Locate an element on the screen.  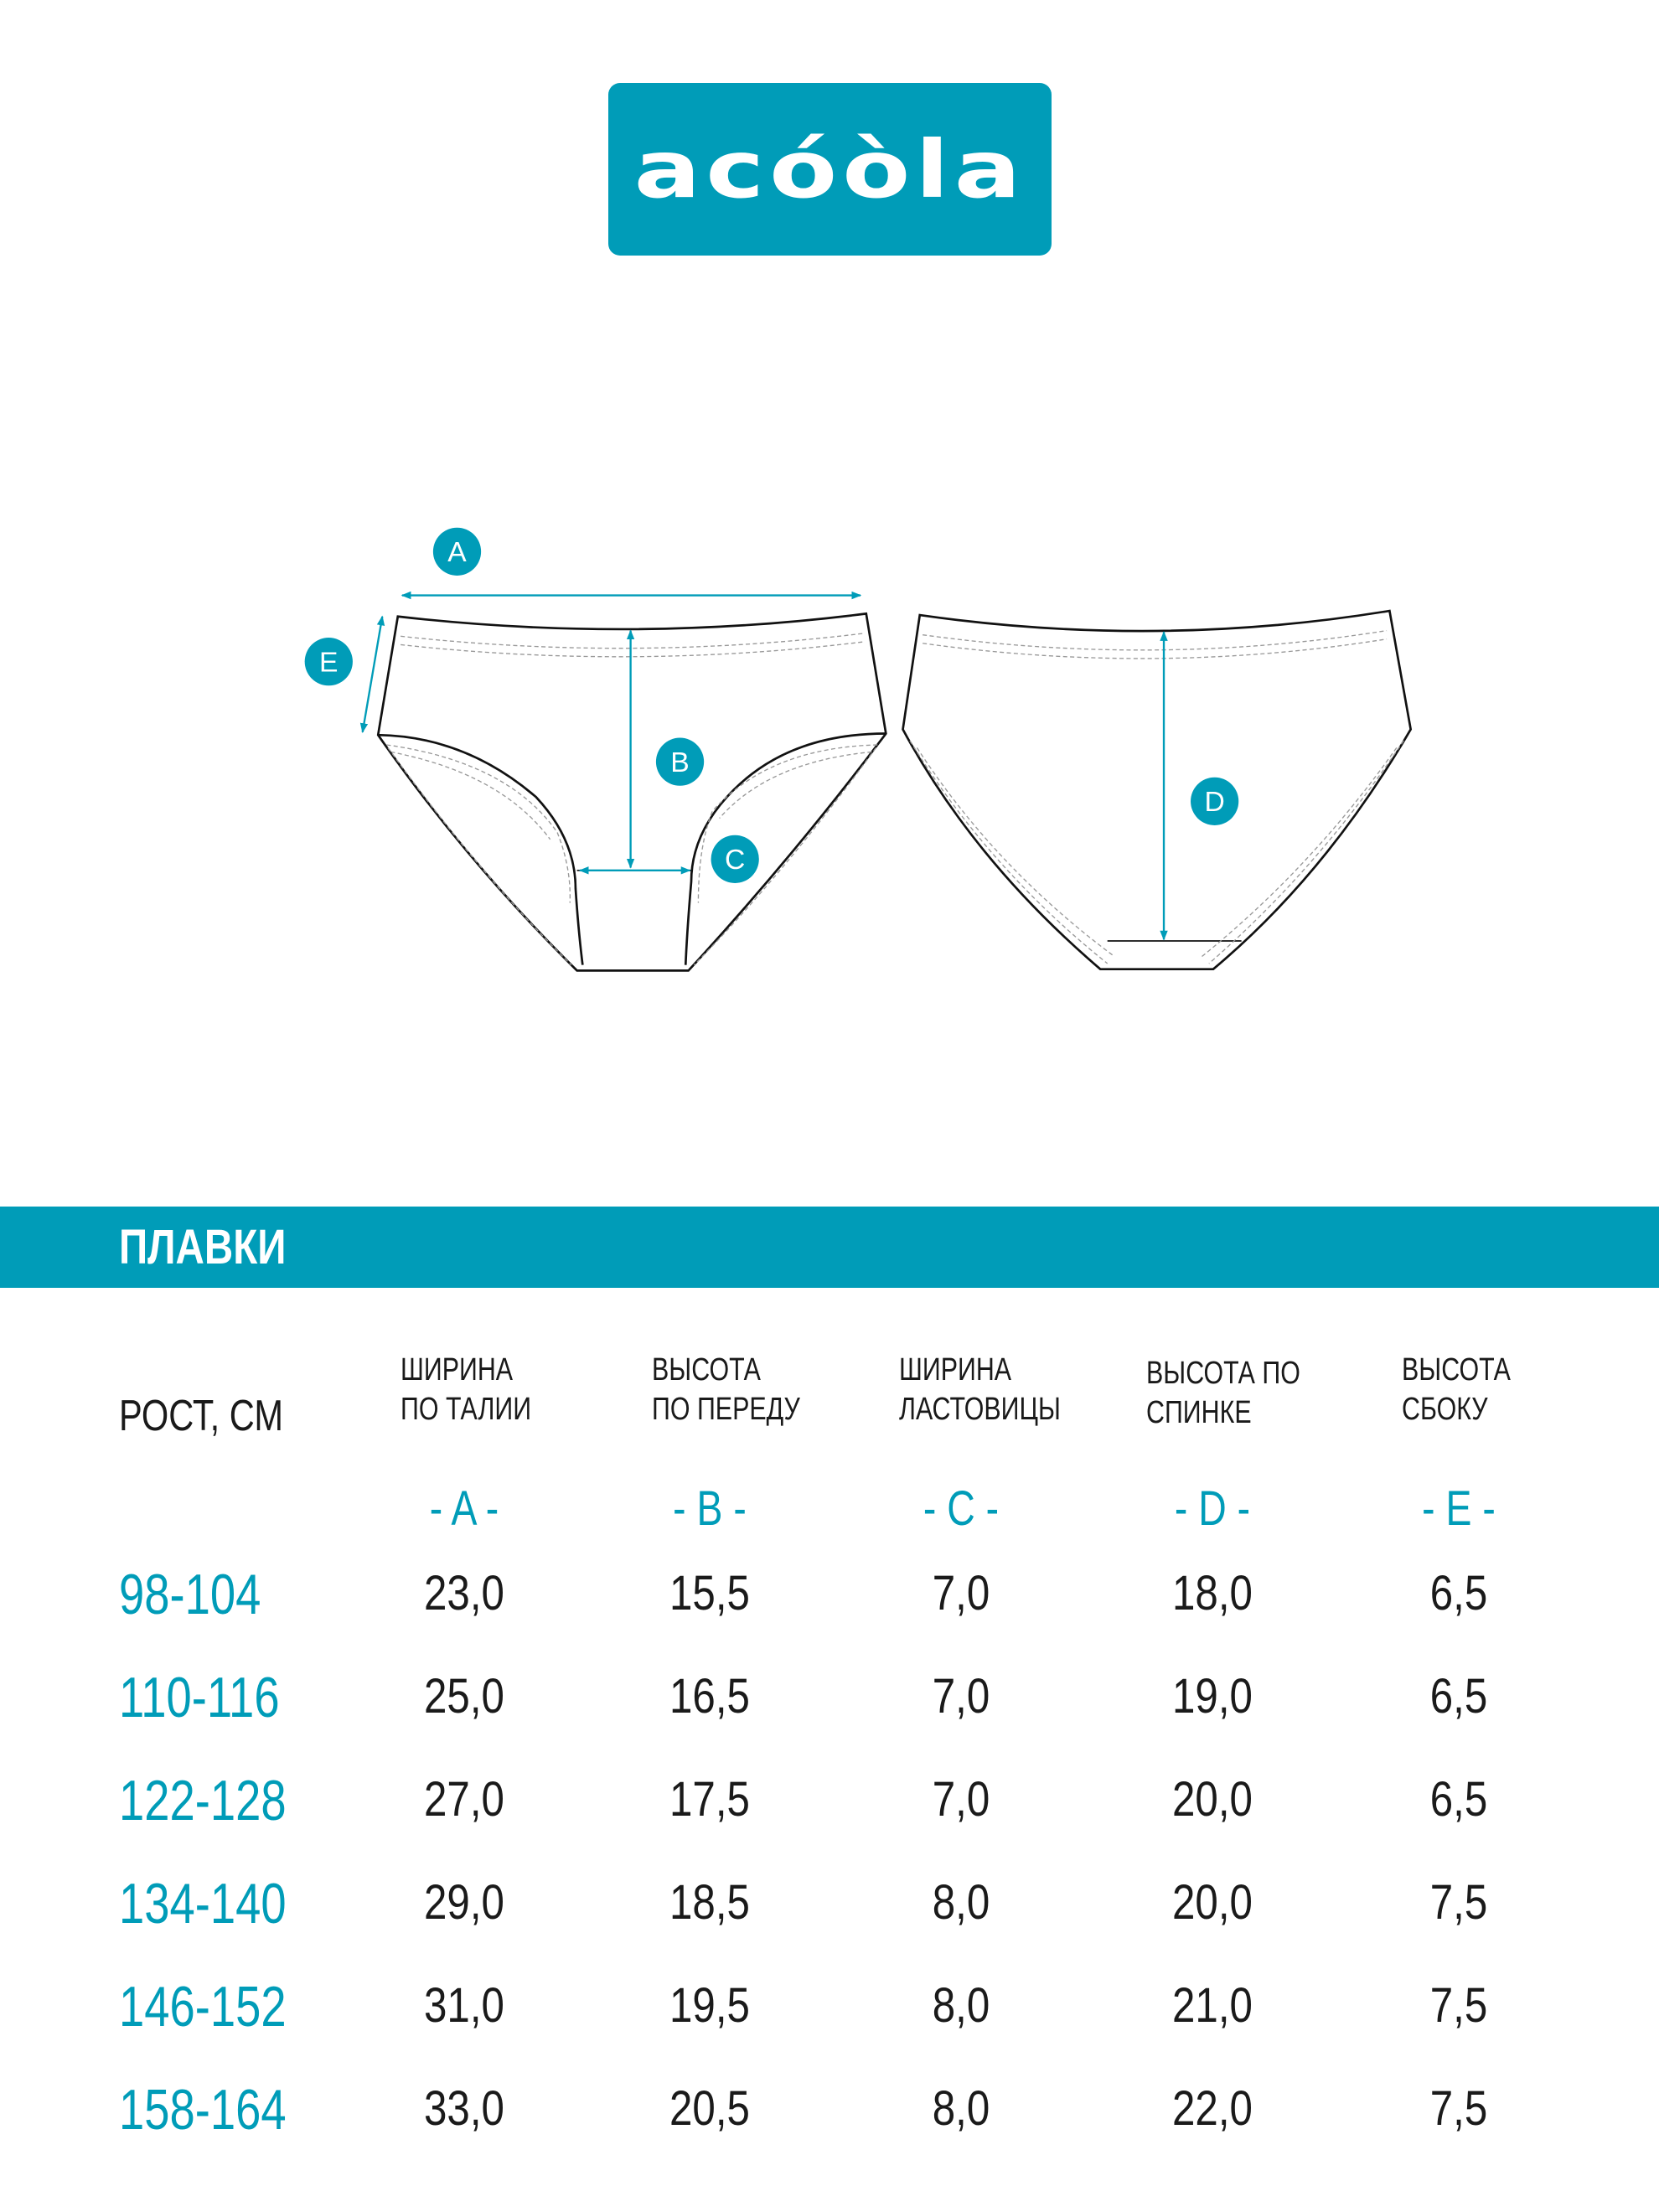
table-cell: 27,0 is located at coordinates (464, 1800).